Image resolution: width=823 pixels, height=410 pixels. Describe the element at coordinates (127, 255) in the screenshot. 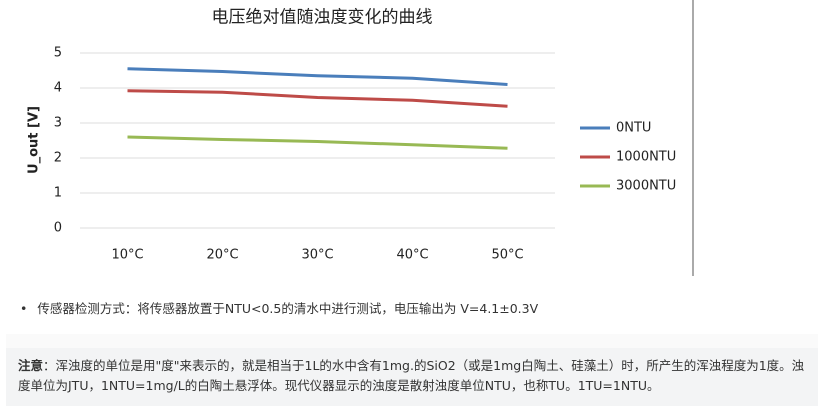

I see `x-tick-label: 10°C` at that location.